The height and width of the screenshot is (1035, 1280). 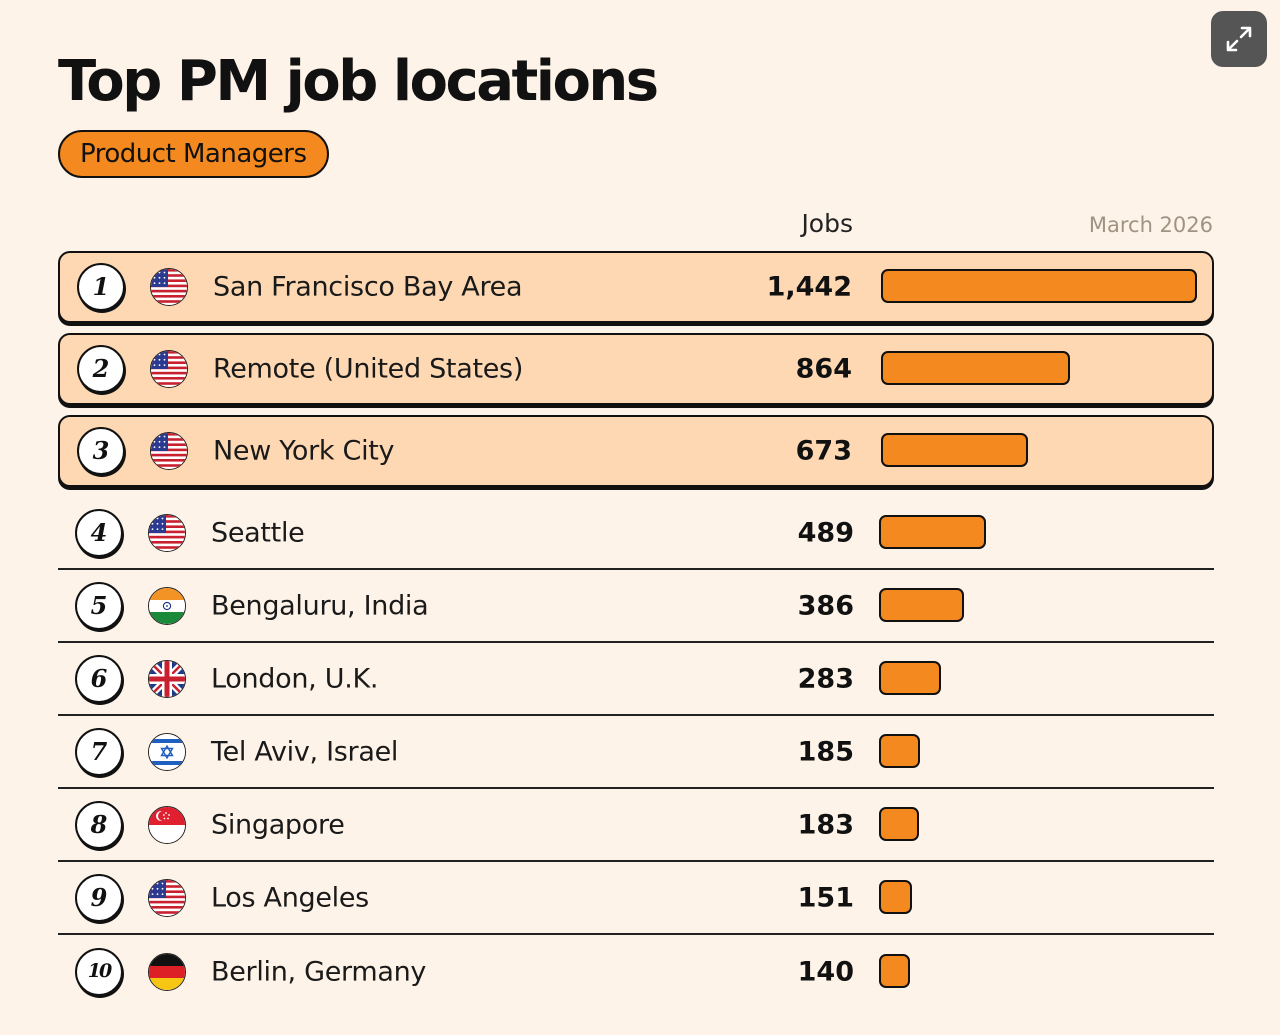 What do you see at coordinates (99, 678) in the screenshot?
I see `rank-badge: 6` at bounding box center [99, 678].